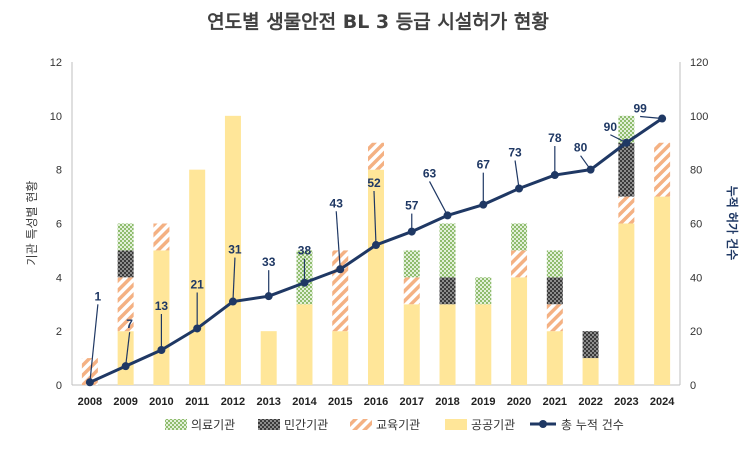 This screenshot has height=454, width=756. Describe the element at coordinates (519, 402) in the screenshot. I see `x-tick-label: 2020` at that location.